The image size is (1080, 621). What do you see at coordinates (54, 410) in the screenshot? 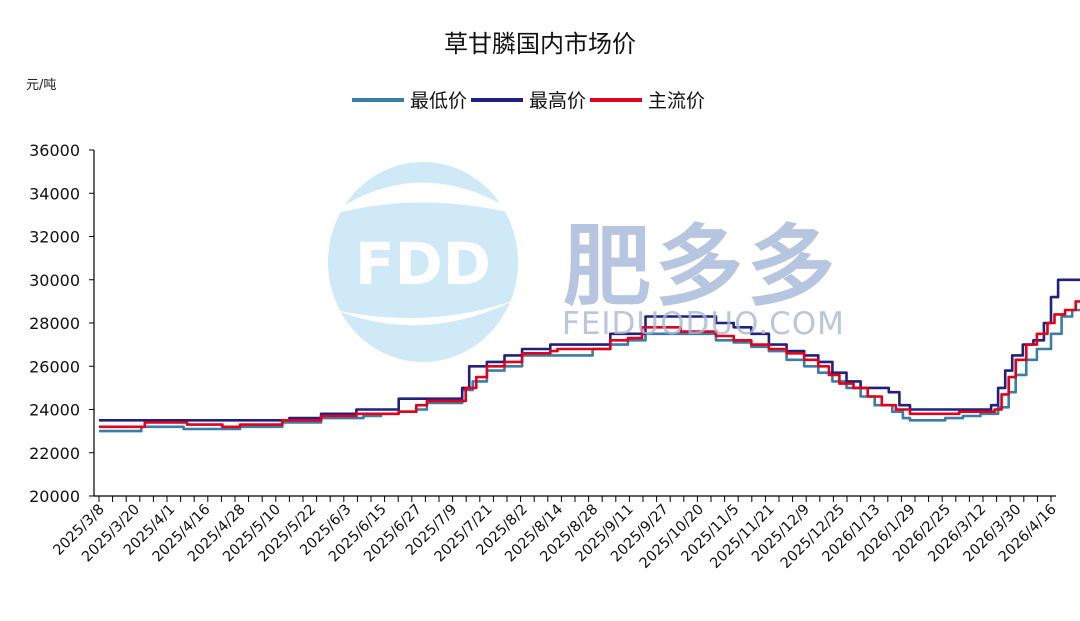
I see `y-tick-label: 24000` at bounding box center [54, 410].